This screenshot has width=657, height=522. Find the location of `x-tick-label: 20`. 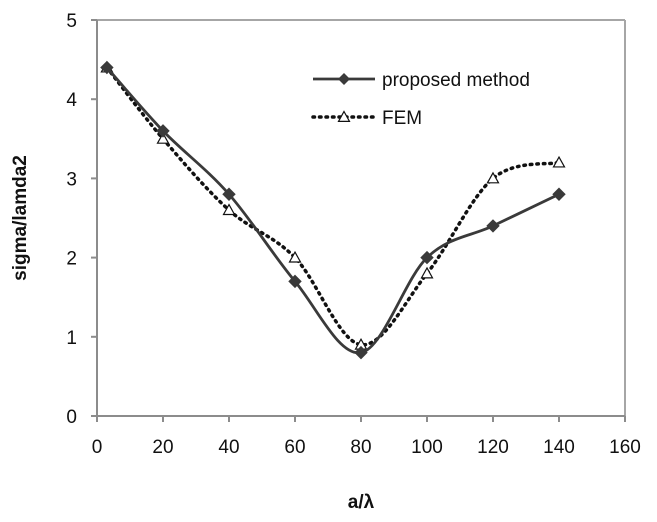

x-tick-label: 20 is located at coordinates (162, 447).